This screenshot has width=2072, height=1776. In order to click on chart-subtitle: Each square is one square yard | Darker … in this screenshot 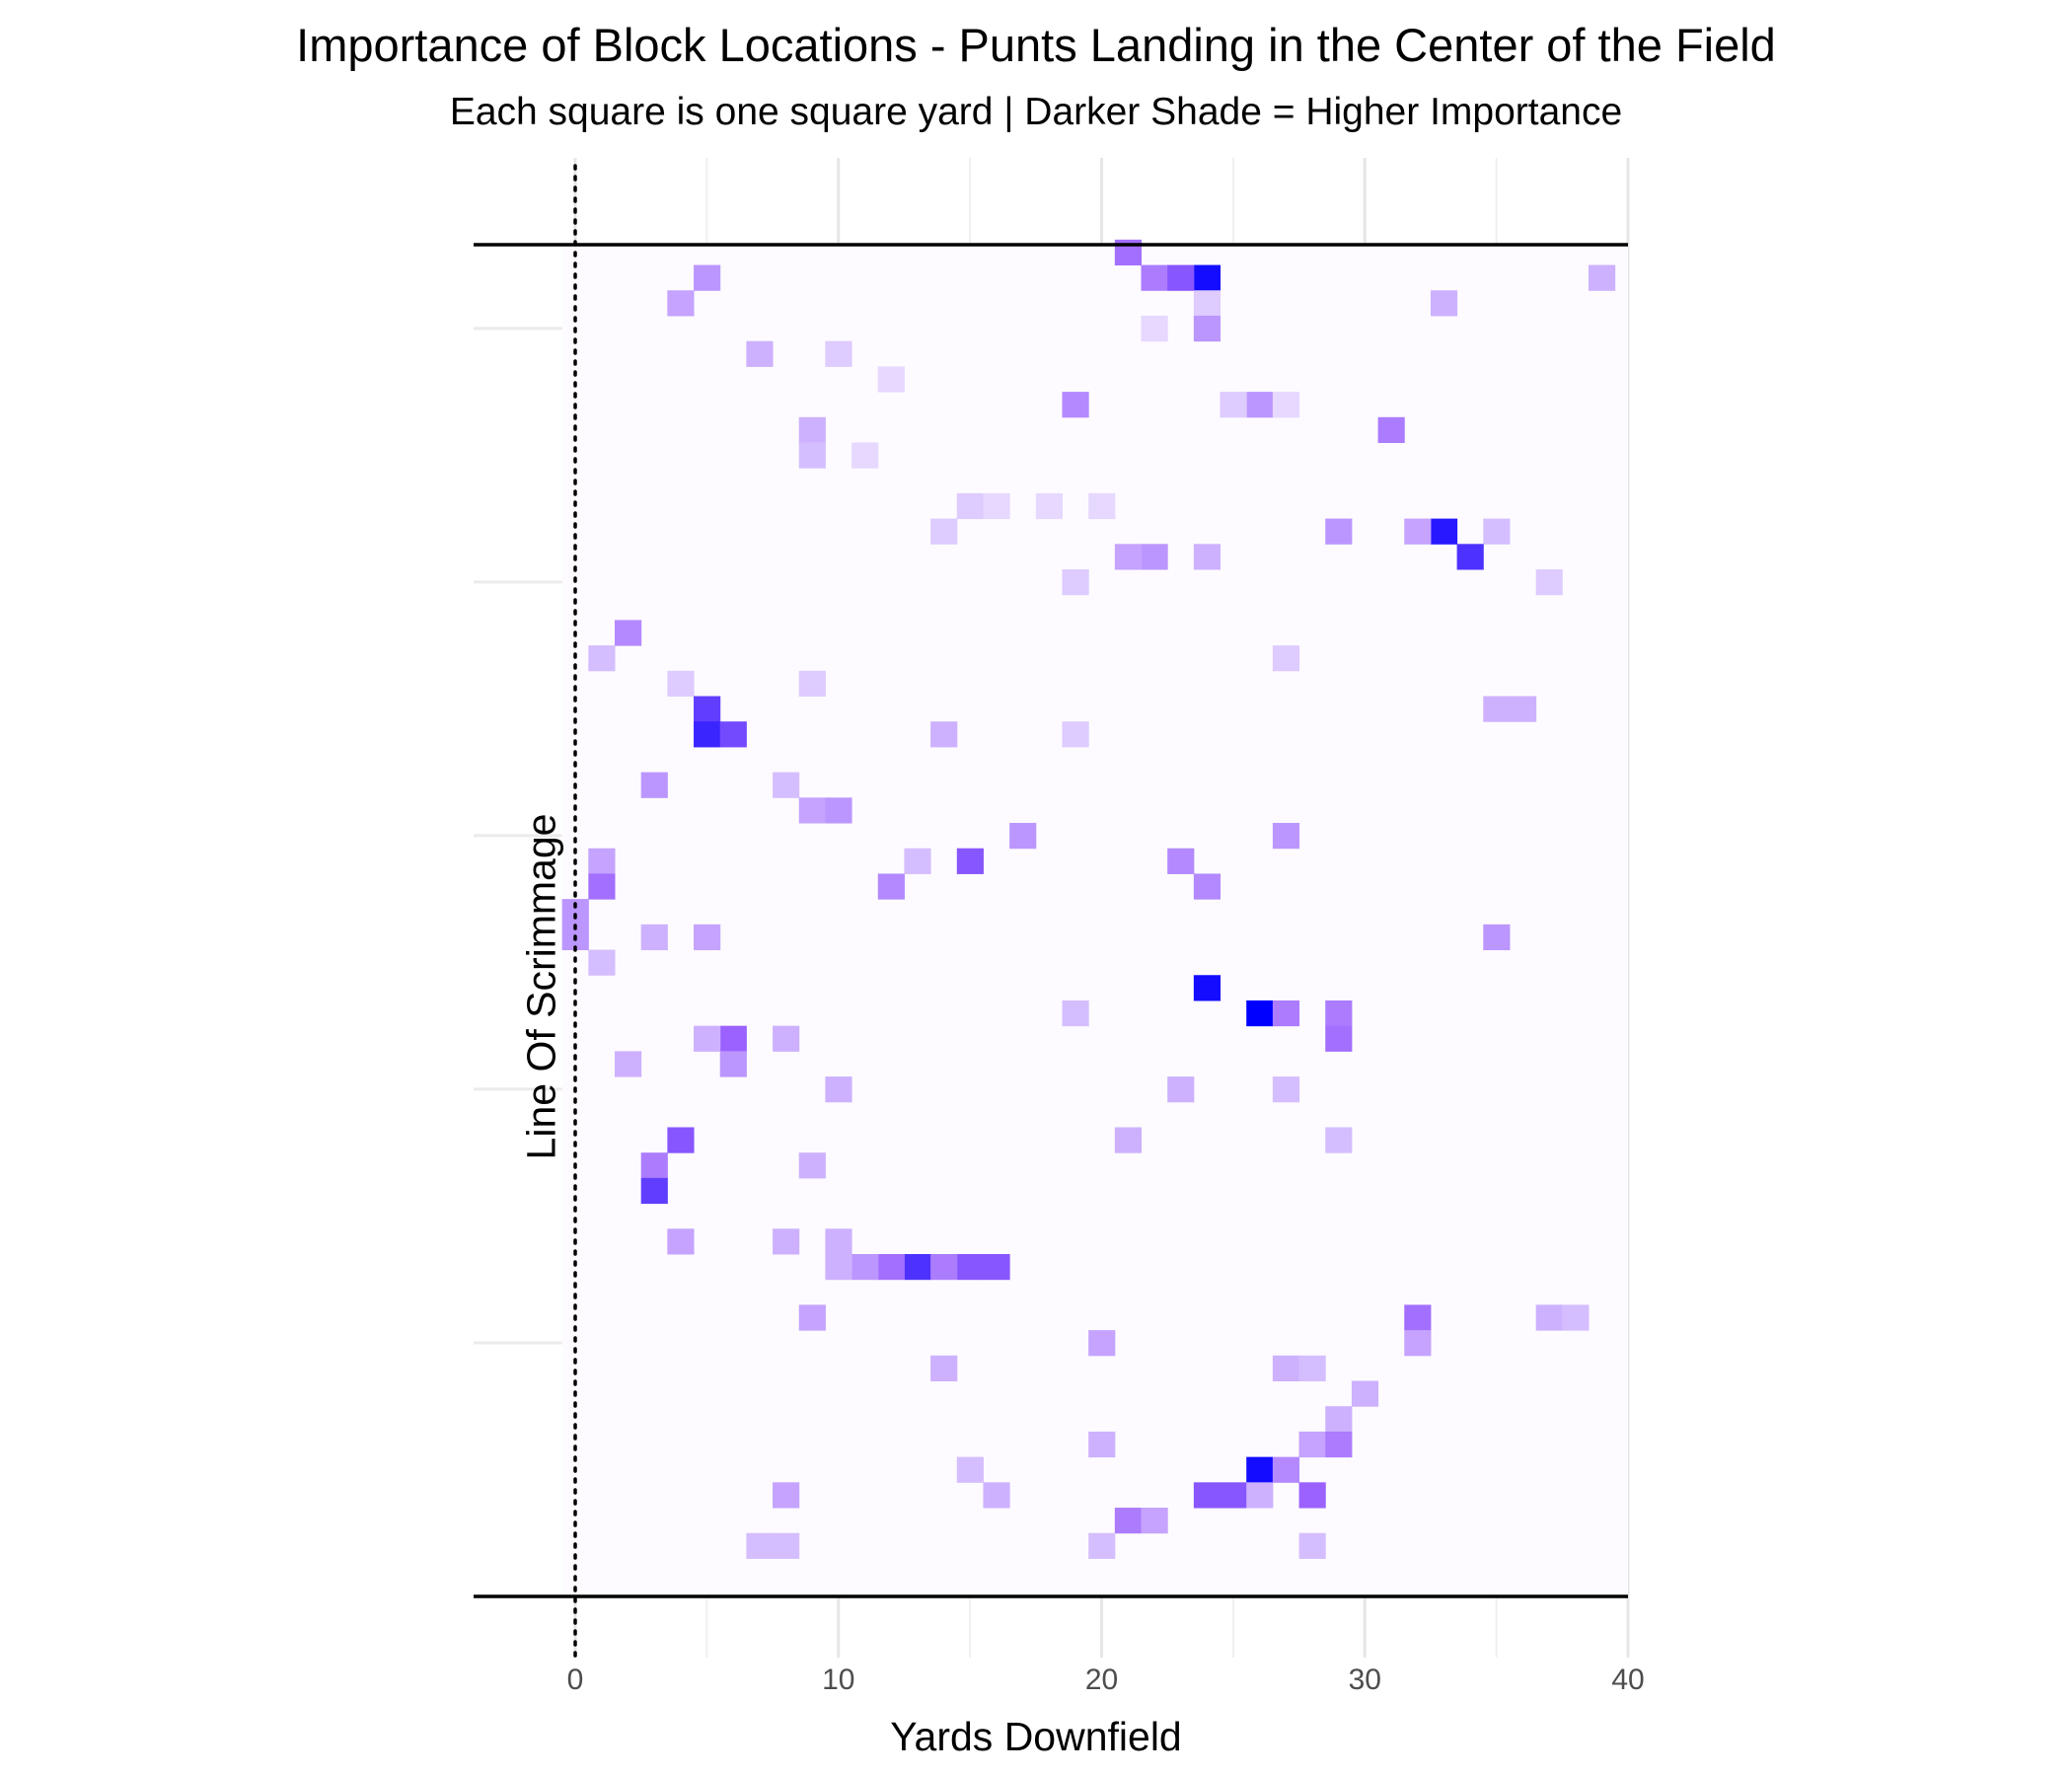, I will do `click(1036, 112)`.